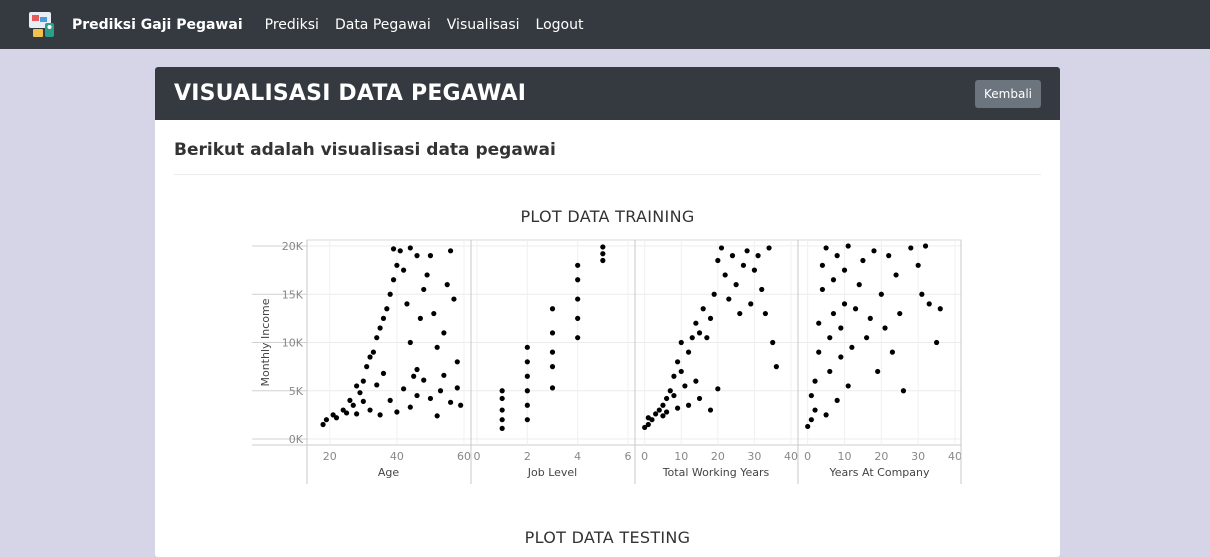 The image size is (1210, 557). I want to click on brand: Prediksi Gaji Pegawai, so click(135, 25).